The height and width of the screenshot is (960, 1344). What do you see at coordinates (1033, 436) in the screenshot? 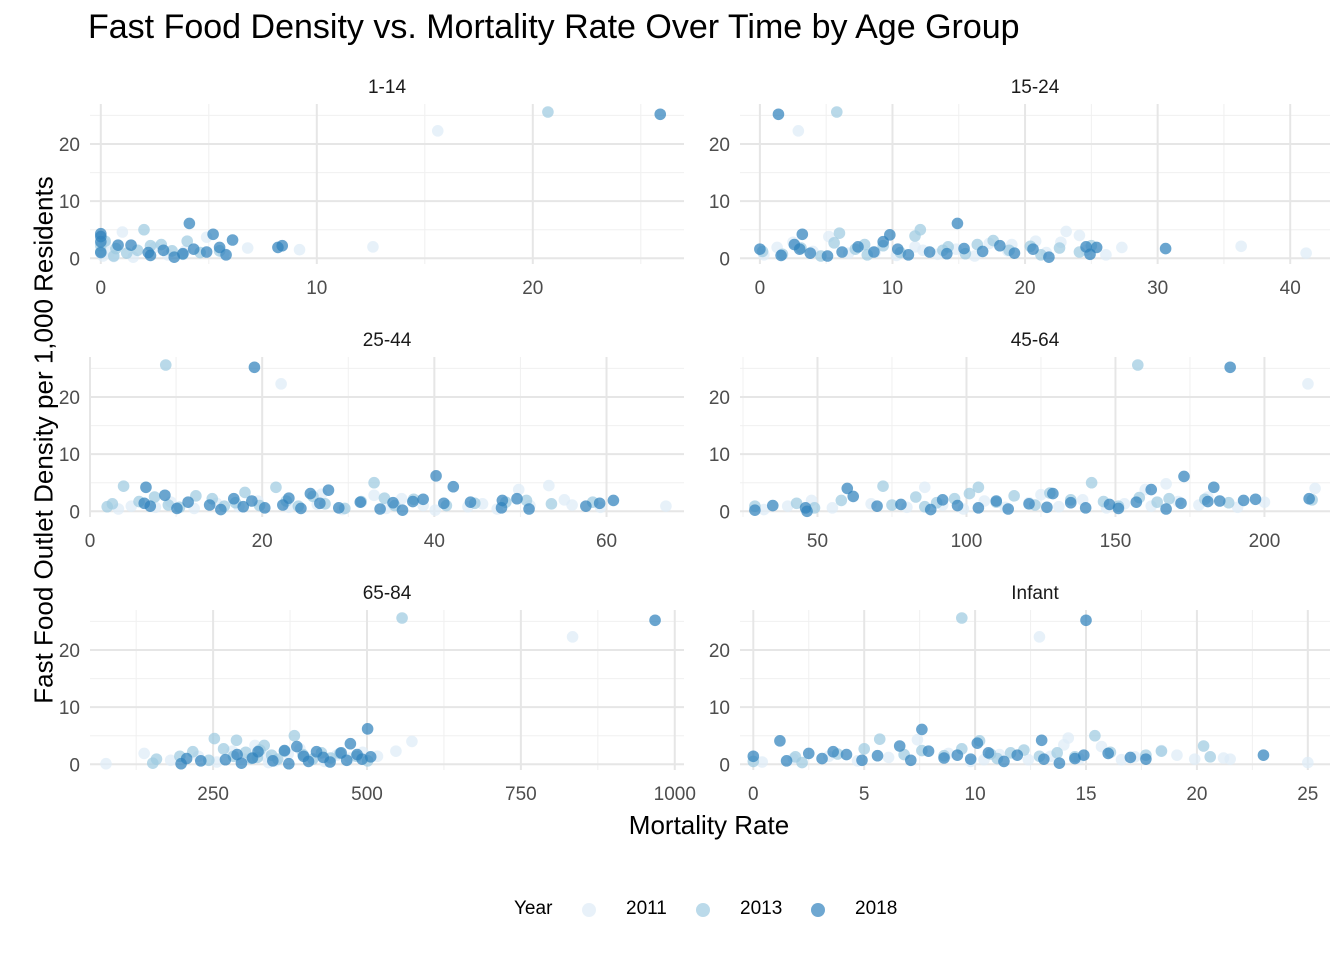
I see `series-2013` at bounding box center [1033, 436].